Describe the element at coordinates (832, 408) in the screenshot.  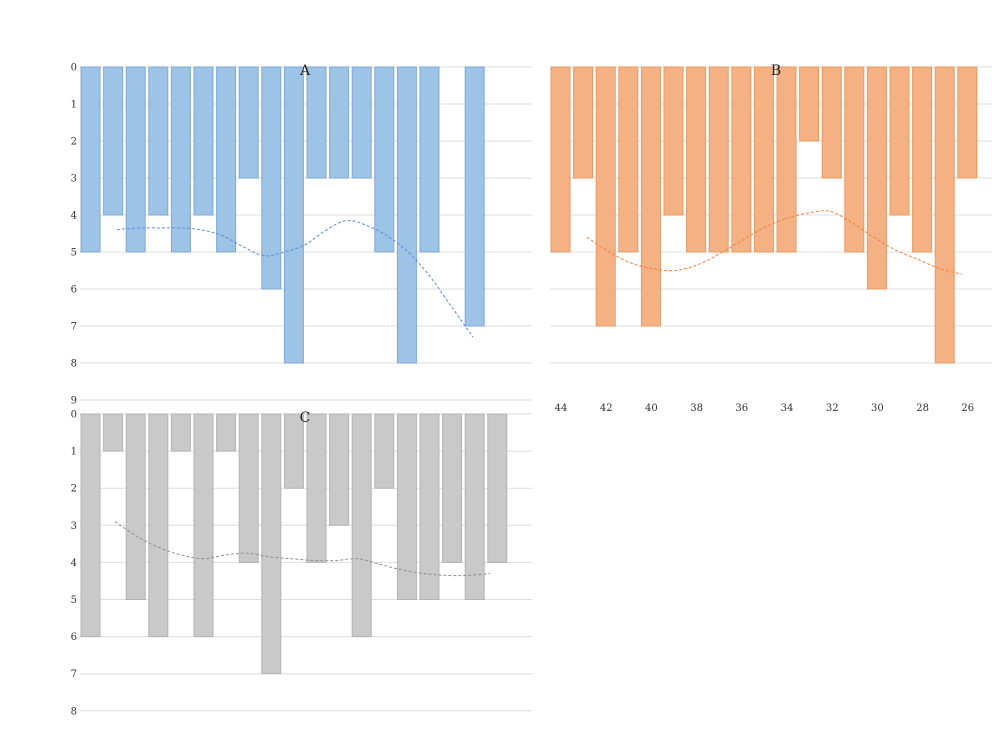
I see `x-tick-label: 32` at that location.